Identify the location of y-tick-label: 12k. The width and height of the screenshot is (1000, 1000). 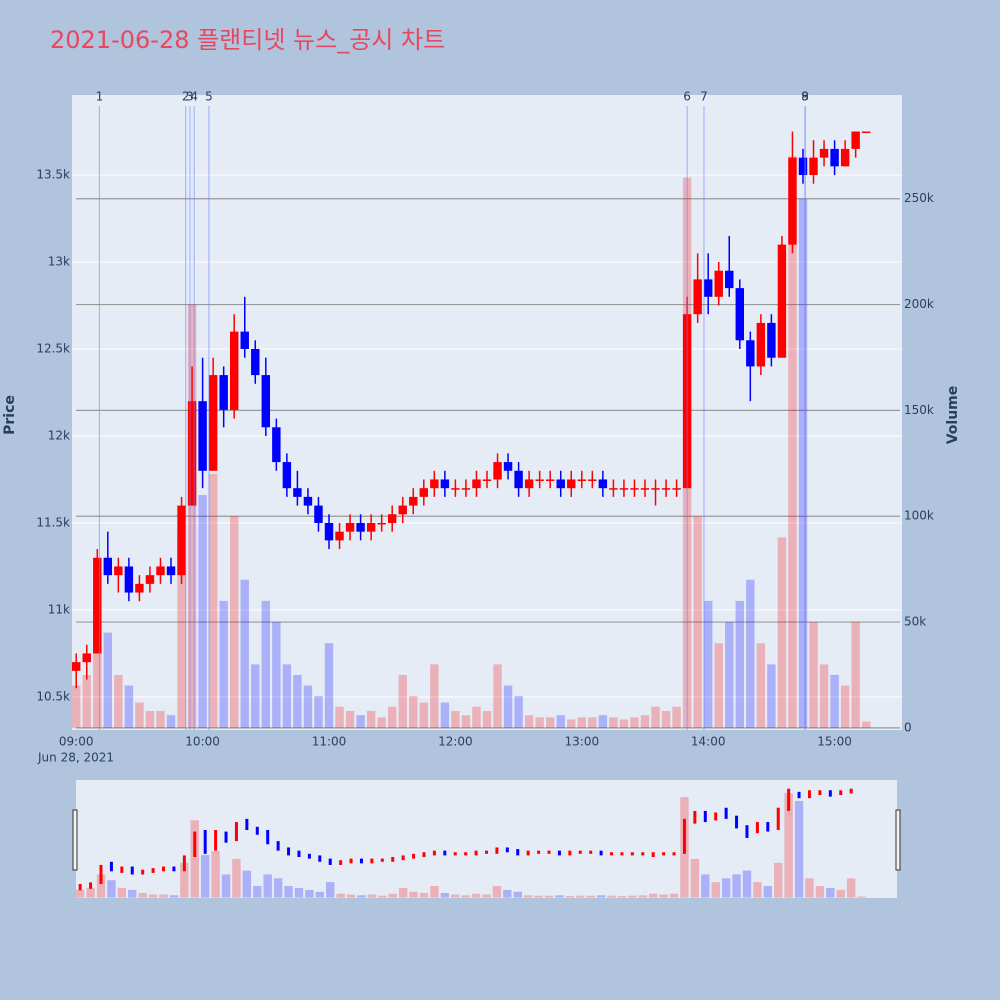
(59, 435).